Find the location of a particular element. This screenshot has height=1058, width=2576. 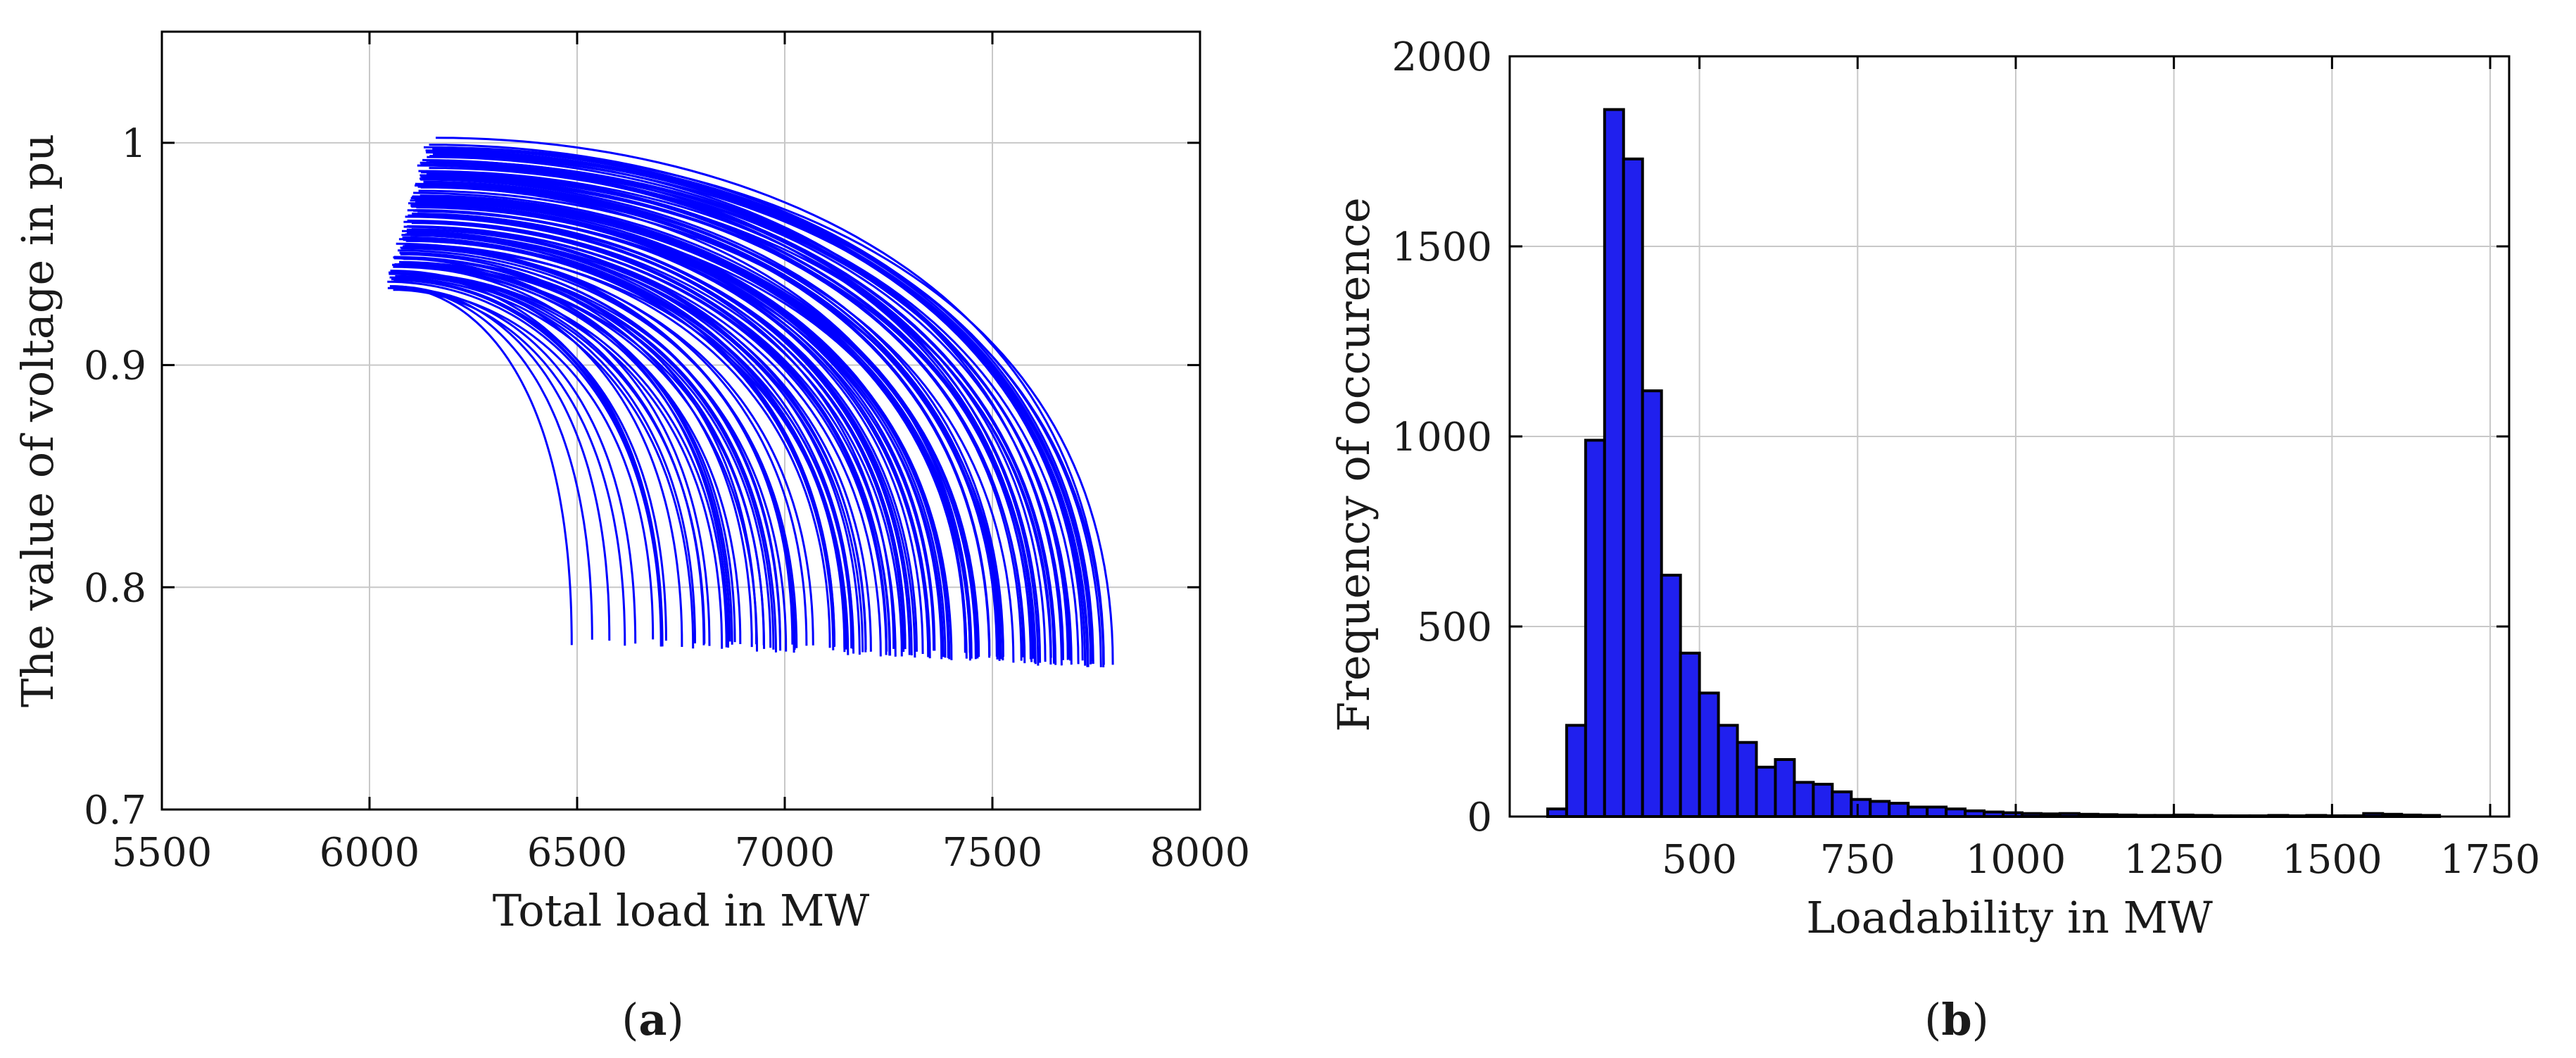

panel-b-x-tick-label: 500 is located at coordinates (1699, 860).